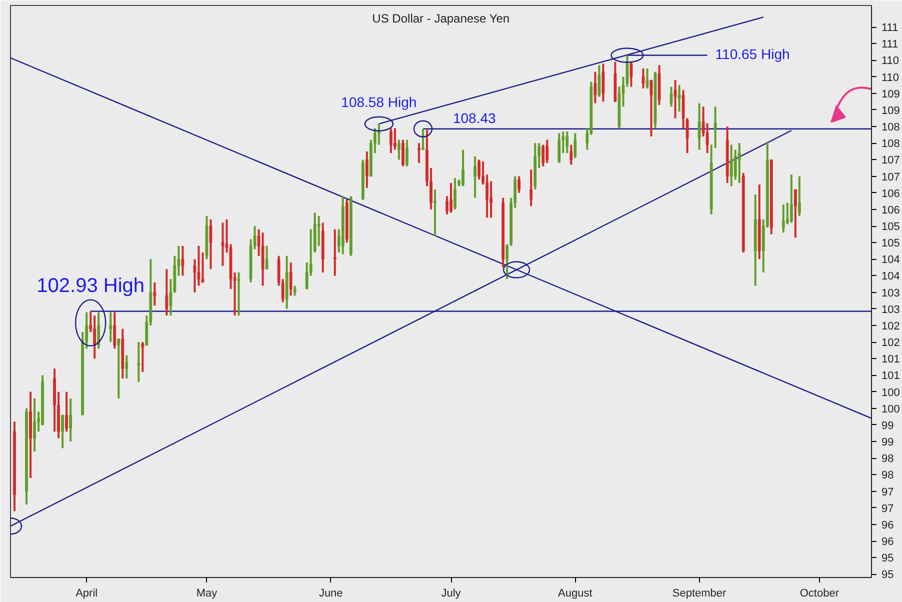 Image resolution: width=902 pixels, height=602 pixels. Describe the element at coordinates (207, 594) in the screenshot. I see `x-tick-label: May` at that location.